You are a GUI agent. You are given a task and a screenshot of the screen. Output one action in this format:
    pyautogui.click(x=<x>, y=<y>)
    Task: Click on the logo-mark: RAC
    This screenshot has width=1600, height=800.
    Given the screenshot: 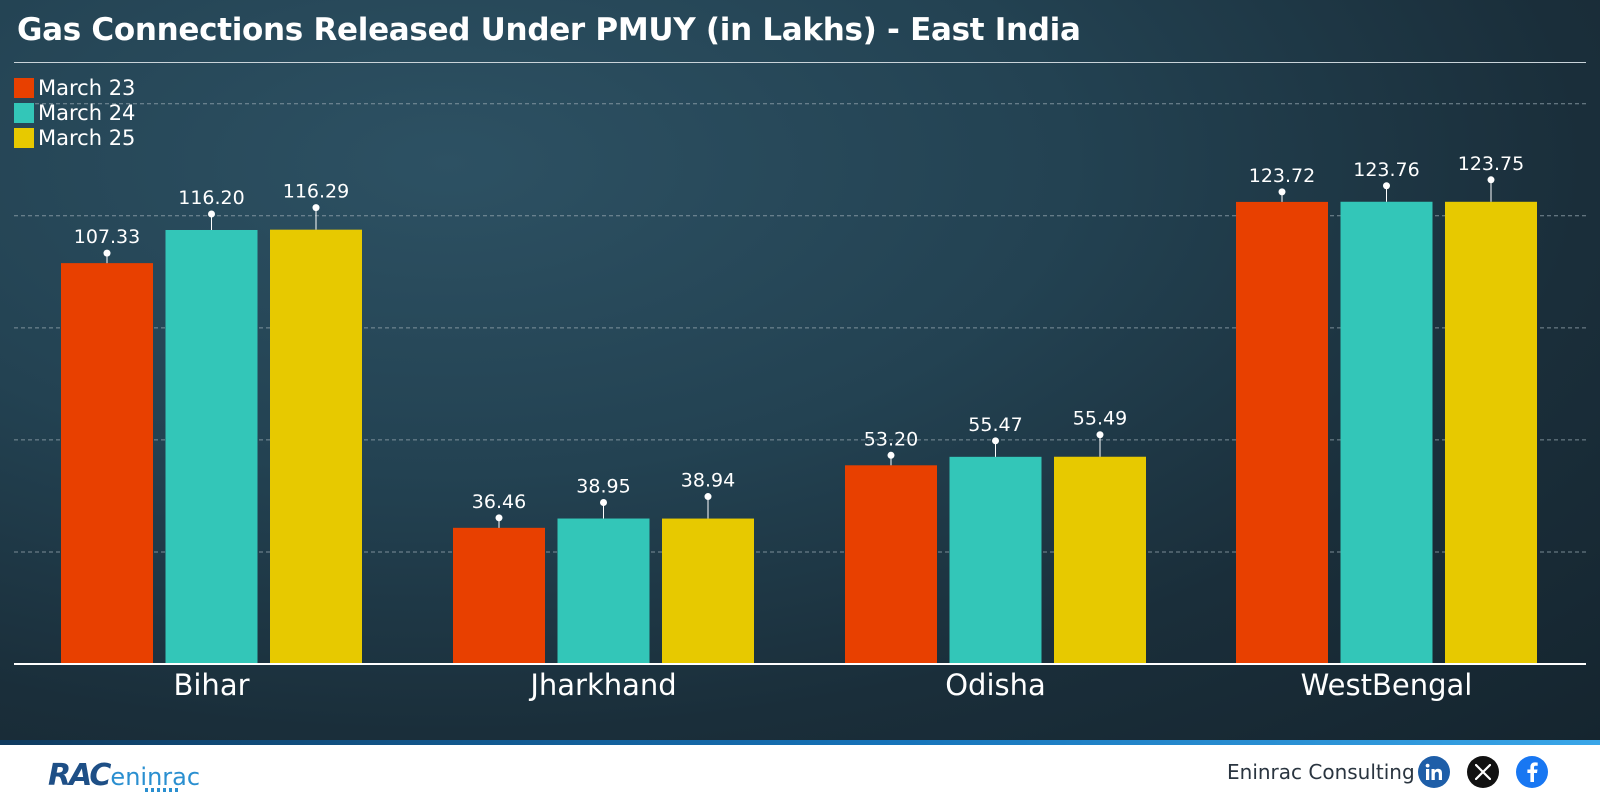 What is the action you would take?
    pyautogui.click(x=79, y=775)
    